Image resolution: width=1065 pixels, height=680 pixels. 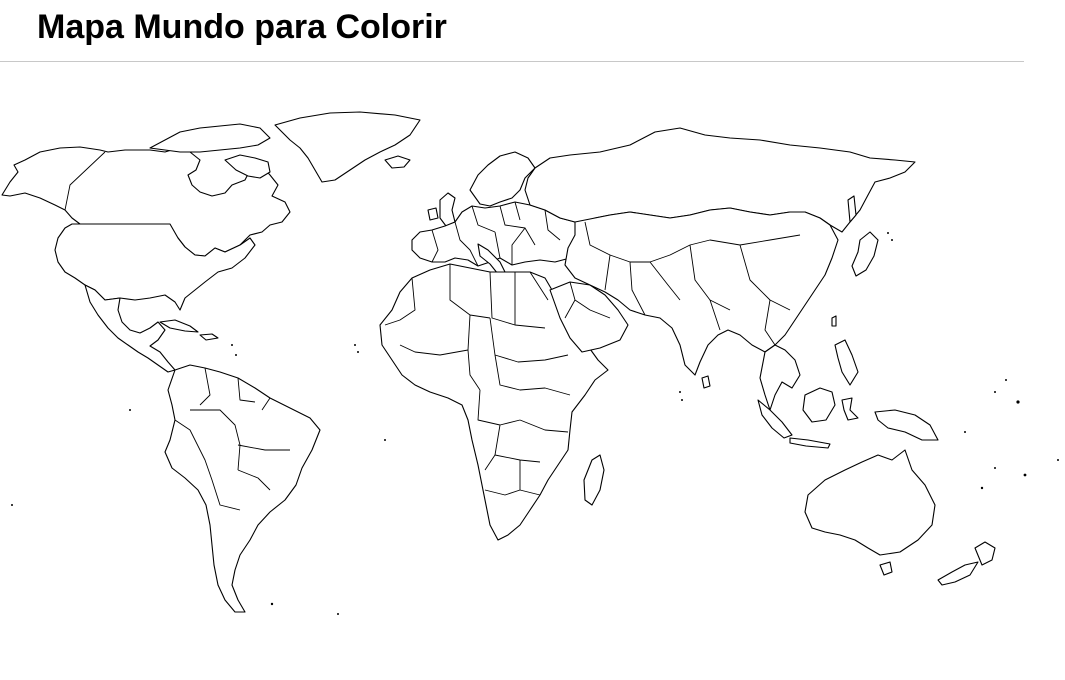 What do you see at coordinates (906, 425) in the screenshot?
I see `new-guinea` at bounding box center [906, 425].